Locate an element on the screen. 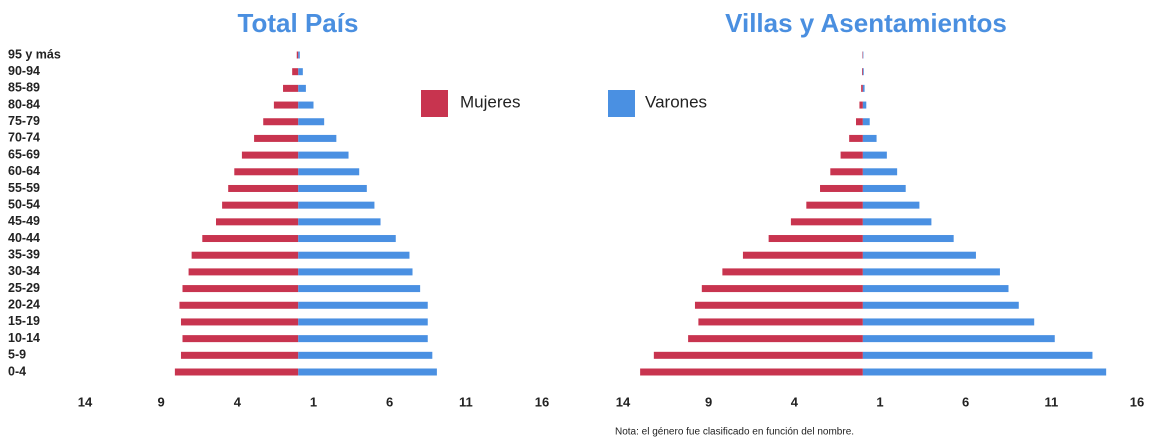 This screenshot has height=441, width=1159. x-tick-label: 16 is located at coordinates (542, 401).